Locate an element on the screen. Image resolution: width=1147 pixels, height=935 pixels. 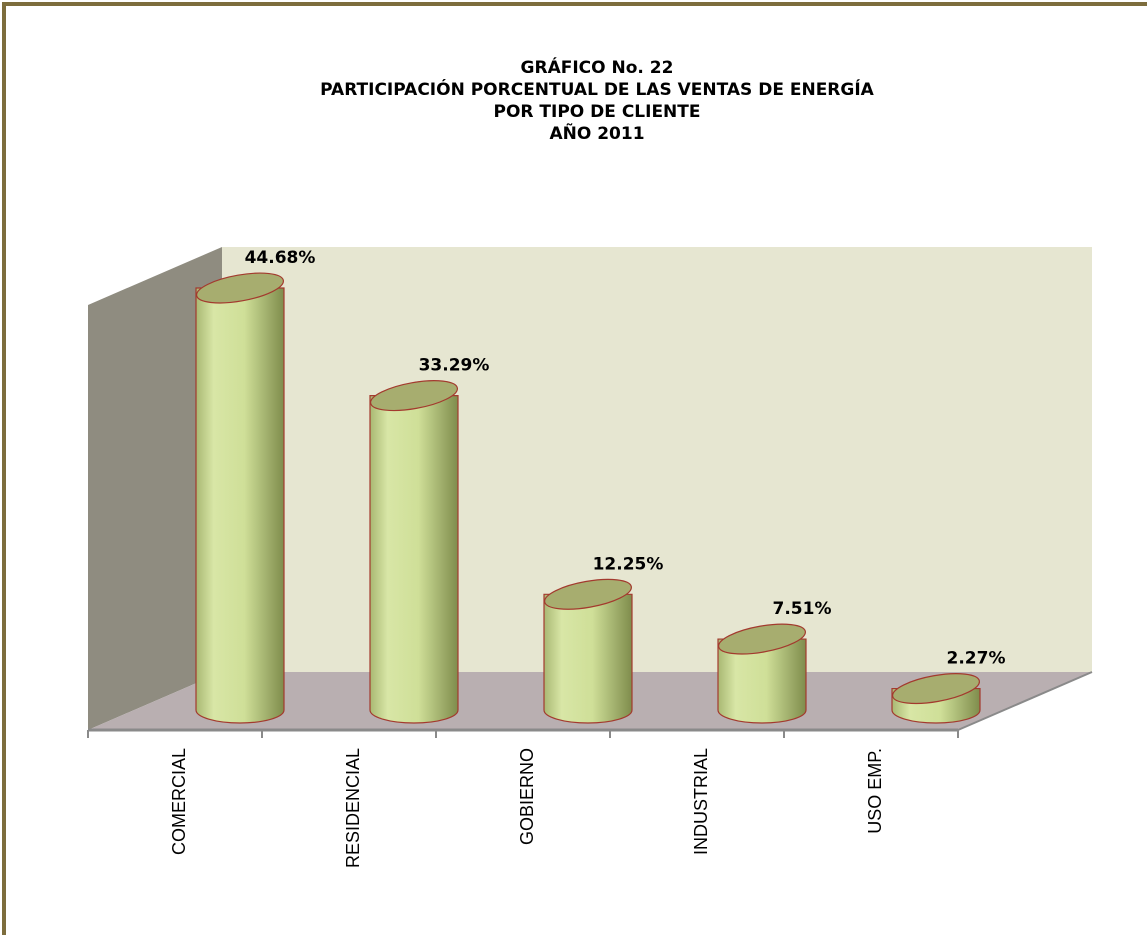
value-label: 7.51% is located at coordinates (802, 609).